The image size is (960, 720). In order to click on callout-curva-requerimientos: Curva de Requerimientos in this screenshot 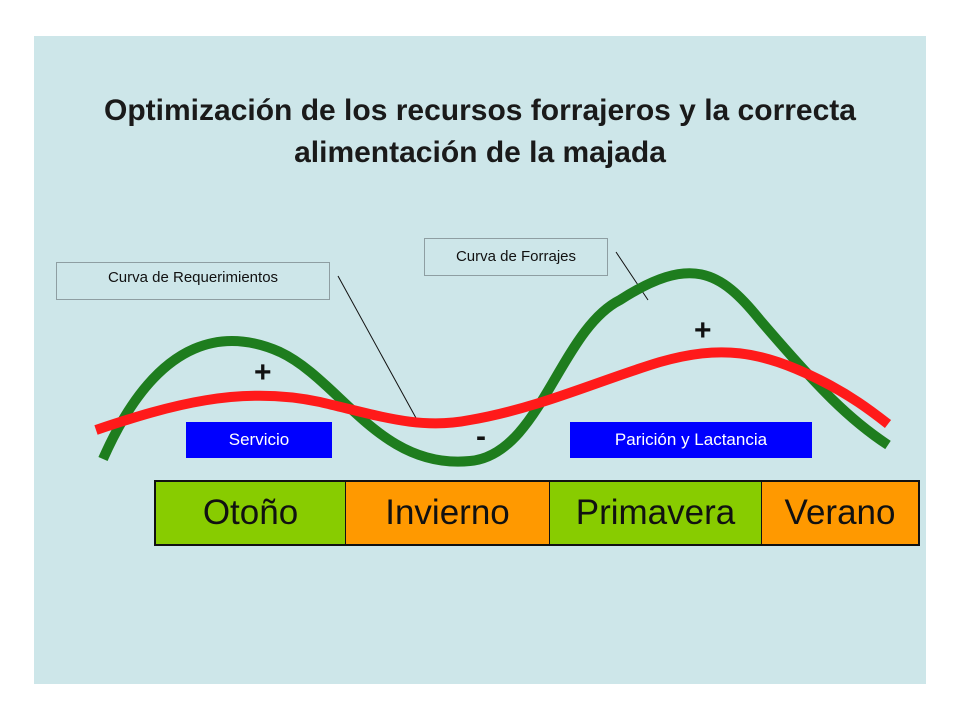, I will do `click(193, 281)`.